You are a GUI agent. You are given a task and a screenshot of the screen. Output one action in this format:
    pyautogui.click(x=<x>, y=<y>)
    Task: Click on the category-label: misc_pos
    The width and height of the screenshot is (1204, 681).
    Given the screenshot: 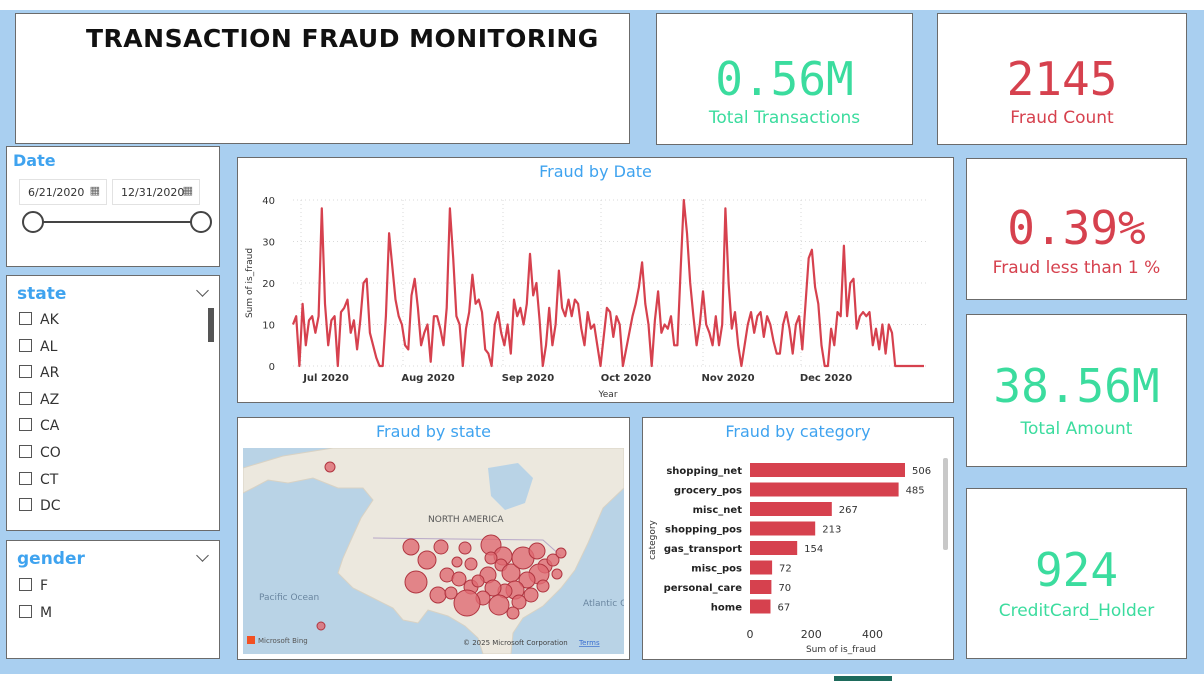 What is the action you would take?
    pyautogui.click(x=716, y=569)
    